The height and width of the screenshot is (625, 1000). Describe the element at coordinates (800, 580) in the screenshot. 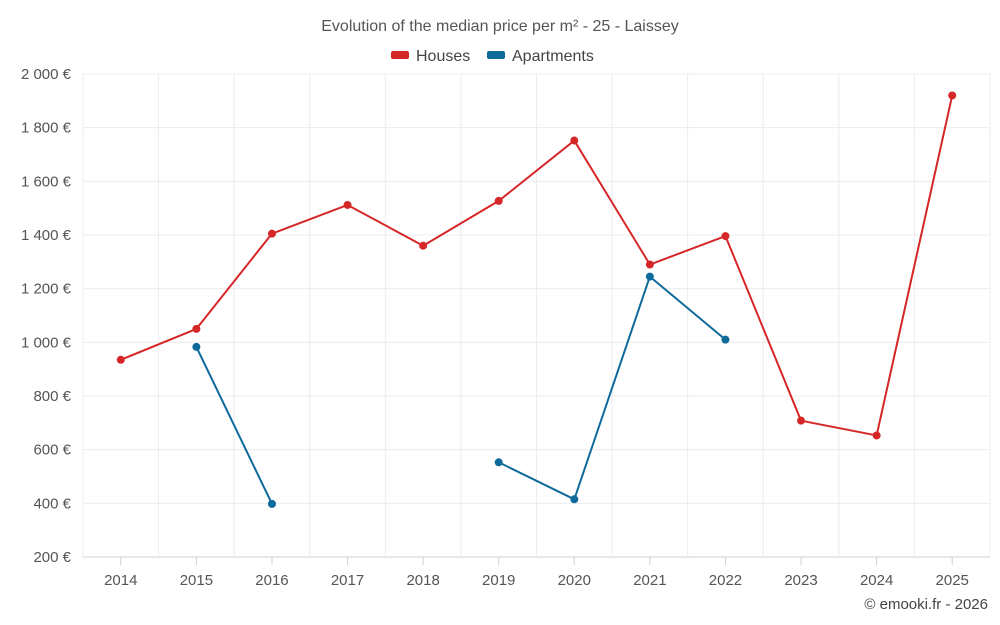

I see `x-tick-label: 2023` at that location.